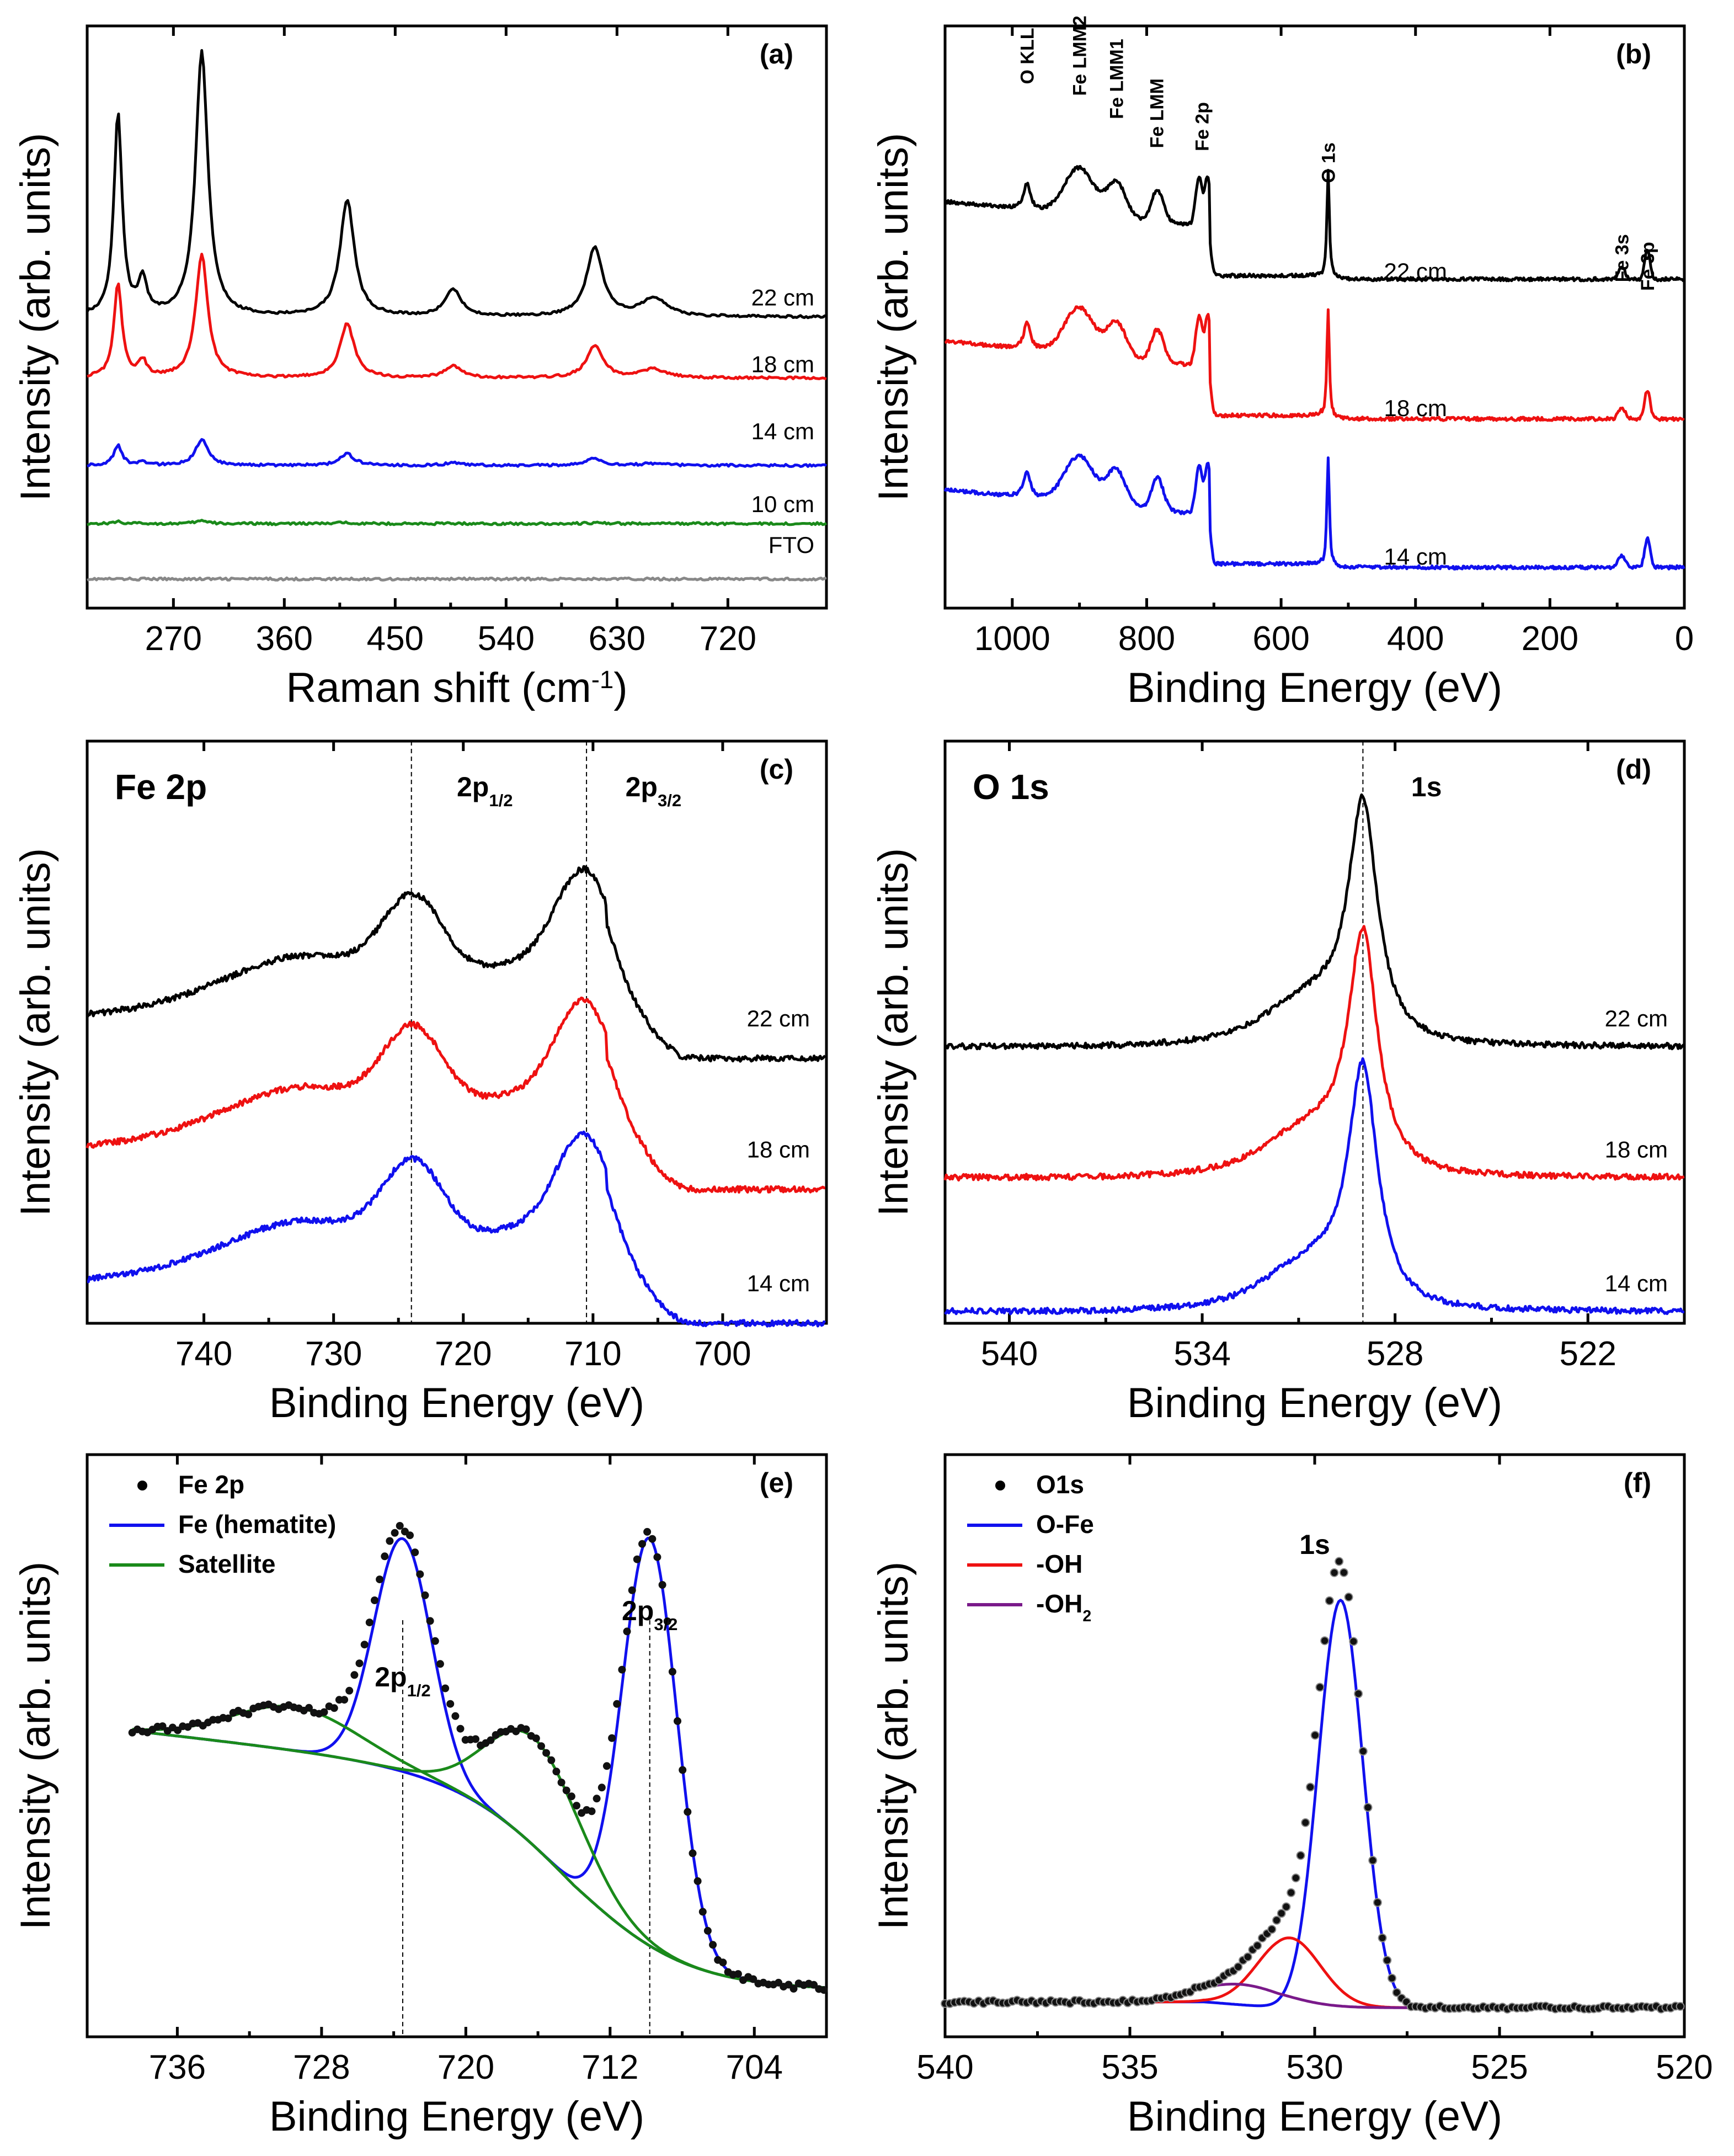  Describe the element at coordinates (792, 545) in the screenshot. I see `series-label: FTO` at that location.